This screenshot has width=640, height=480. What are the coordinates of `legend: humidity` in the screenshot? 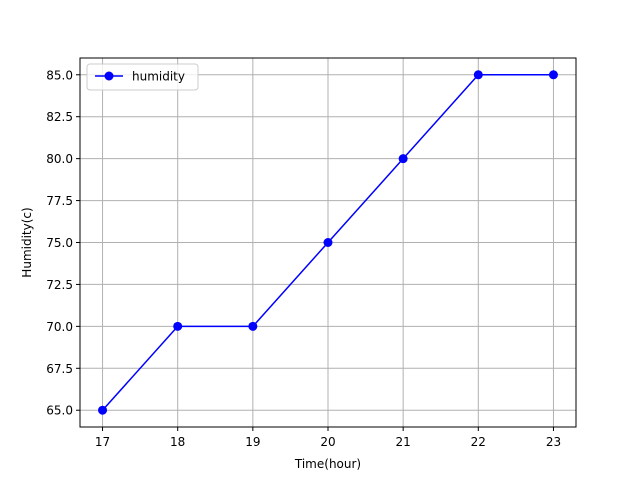 It's located at (142, 77).